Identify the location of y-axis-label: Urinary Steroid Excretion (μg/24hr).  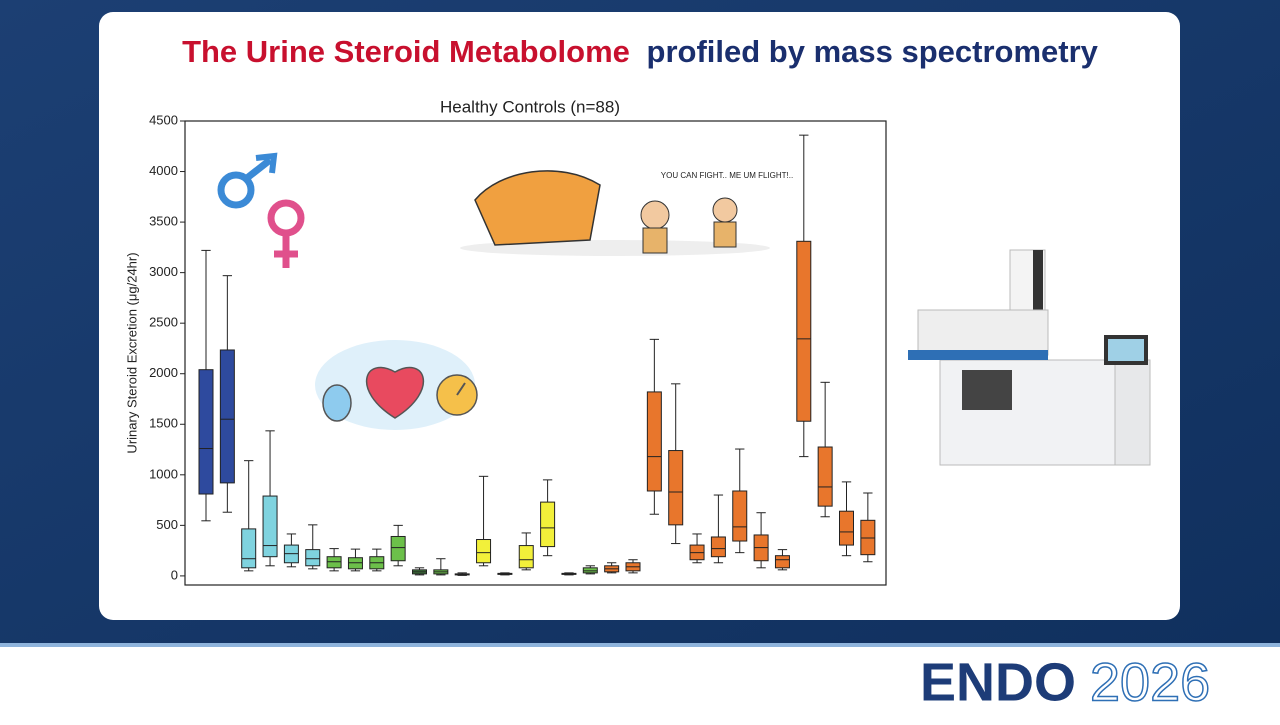
(131, 352).